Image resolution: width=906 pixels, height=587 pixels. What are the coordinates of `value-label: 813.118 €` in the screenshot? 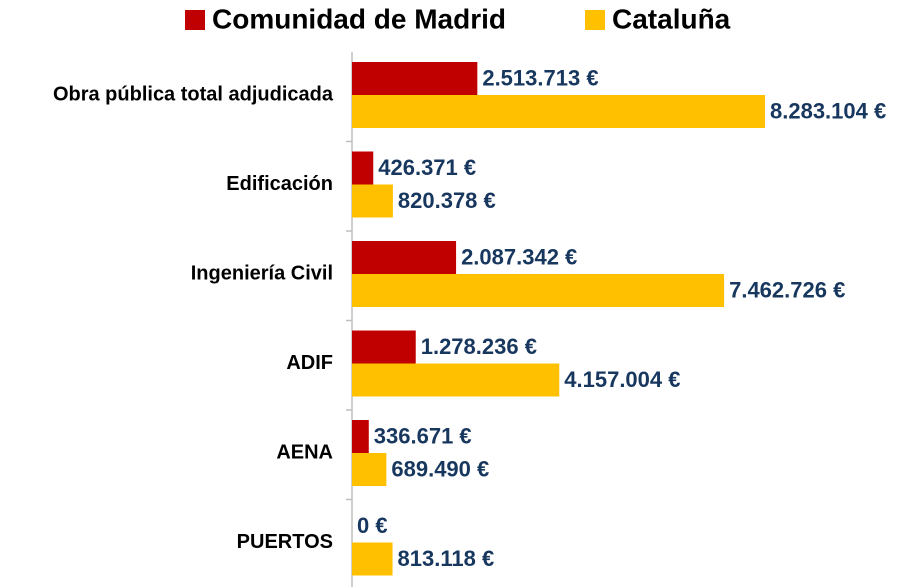 It's located at (446, 558).